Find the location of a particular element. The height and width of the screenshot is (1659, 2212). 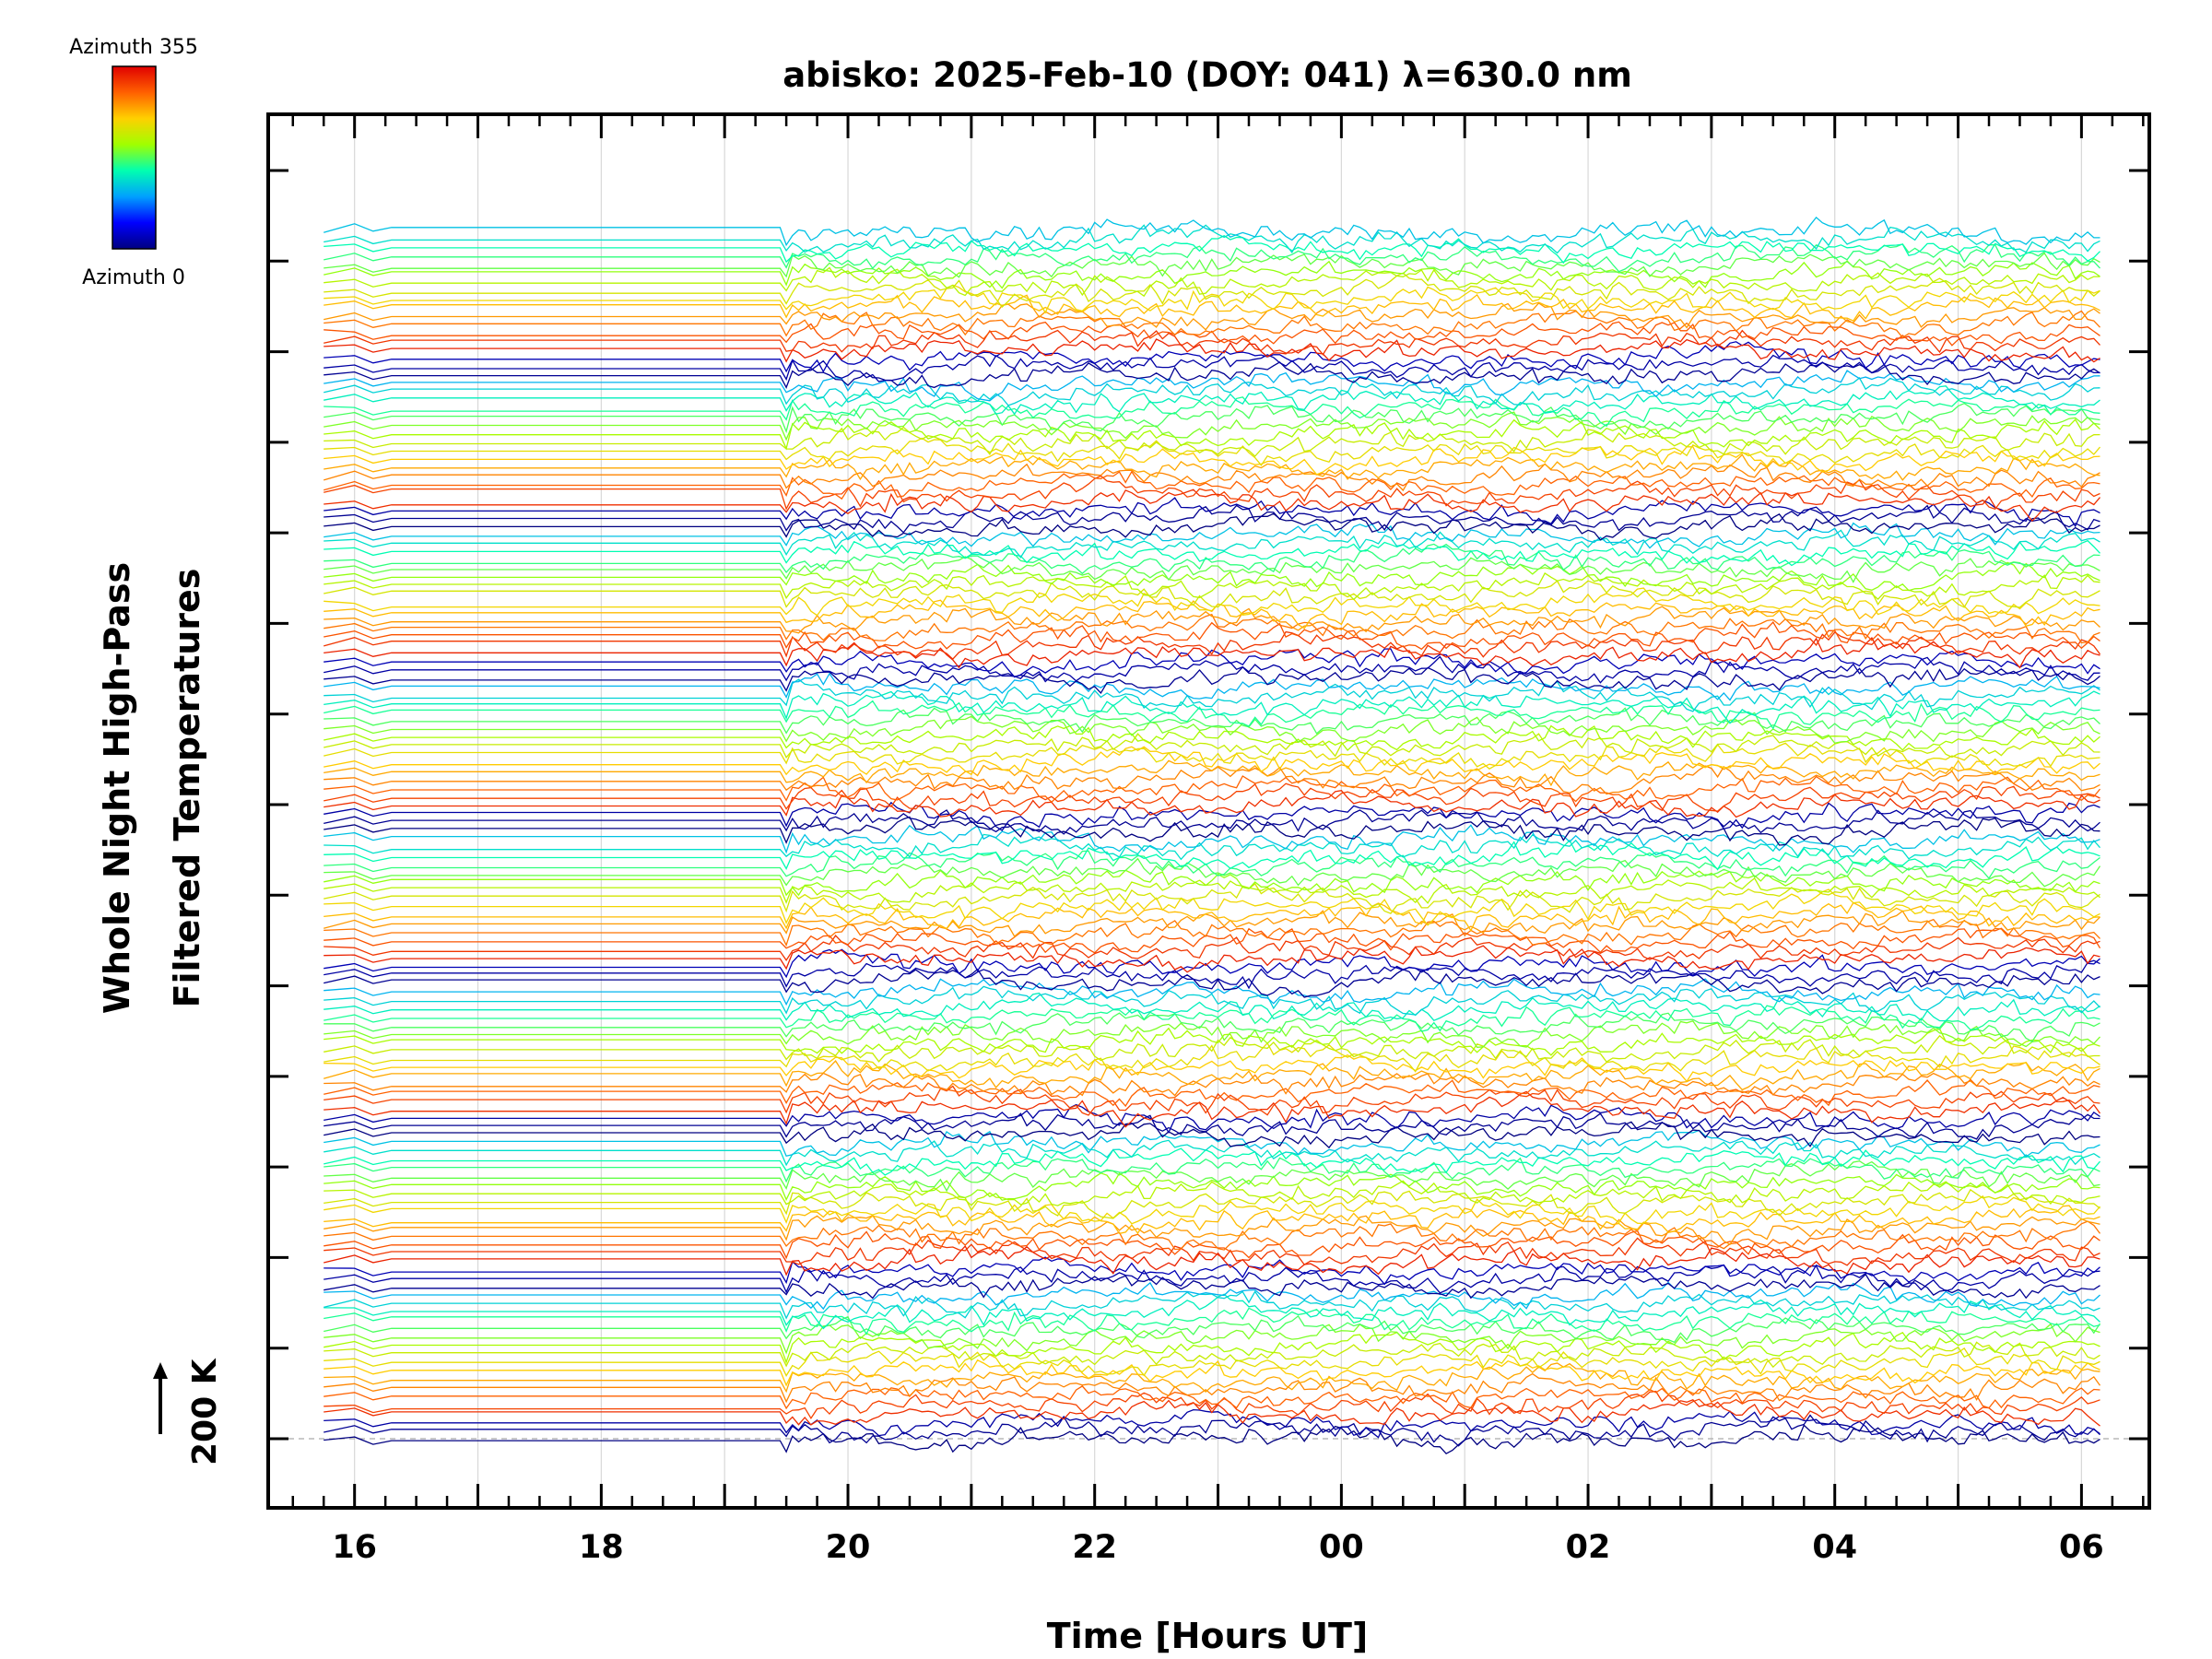

x-tick-label: 16 is located at coordinates (354, 1547).